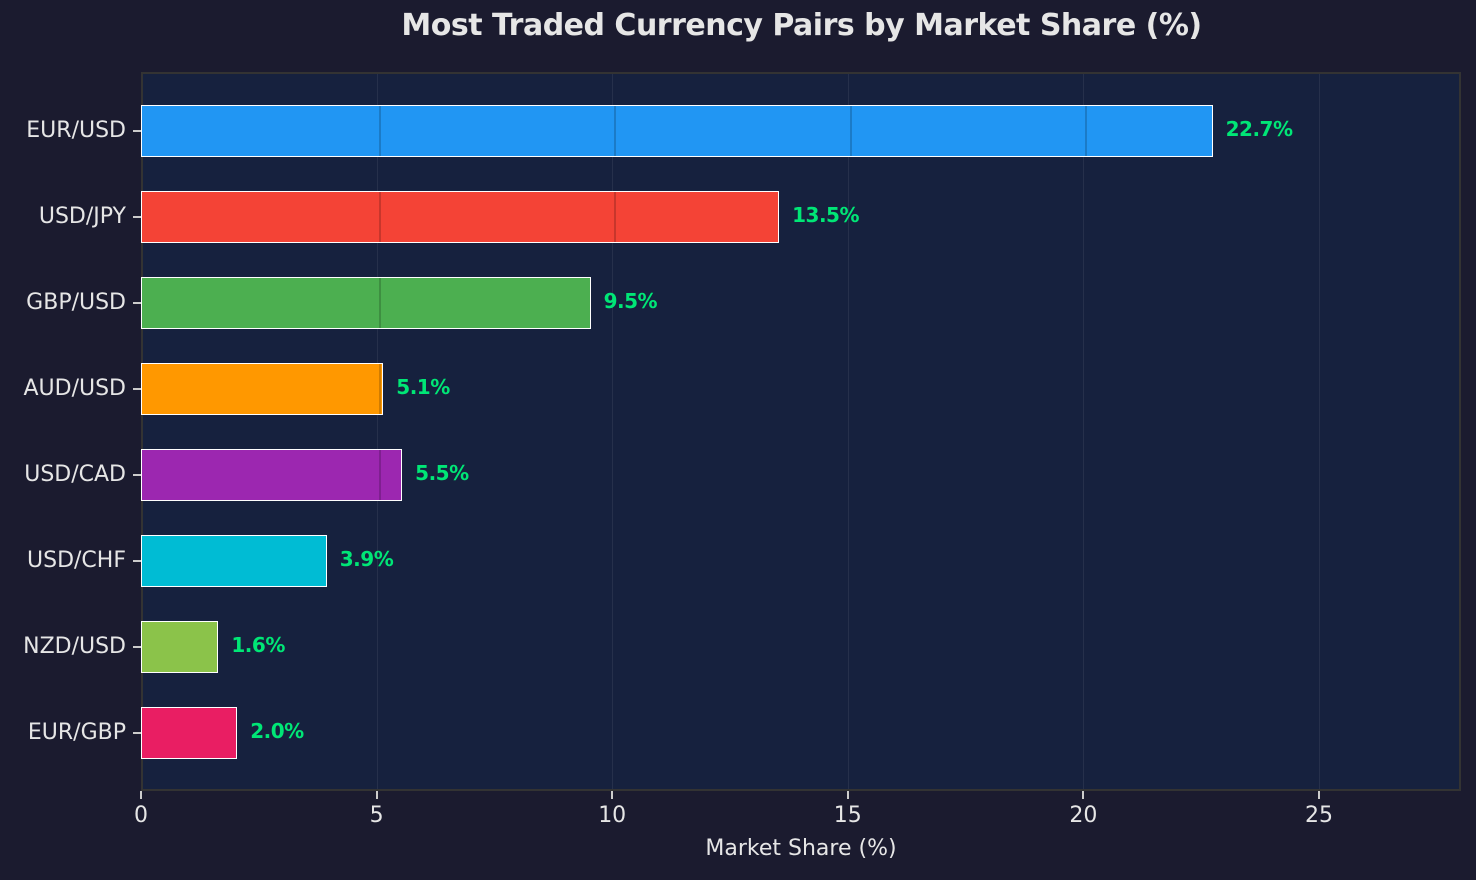 The height and width of the screenshot is (880, 1476). What do you see at coordinates (76, 560) in the screenshot?
I see `y-tick-label: USD/CHF` at bounding box center [76, 560].